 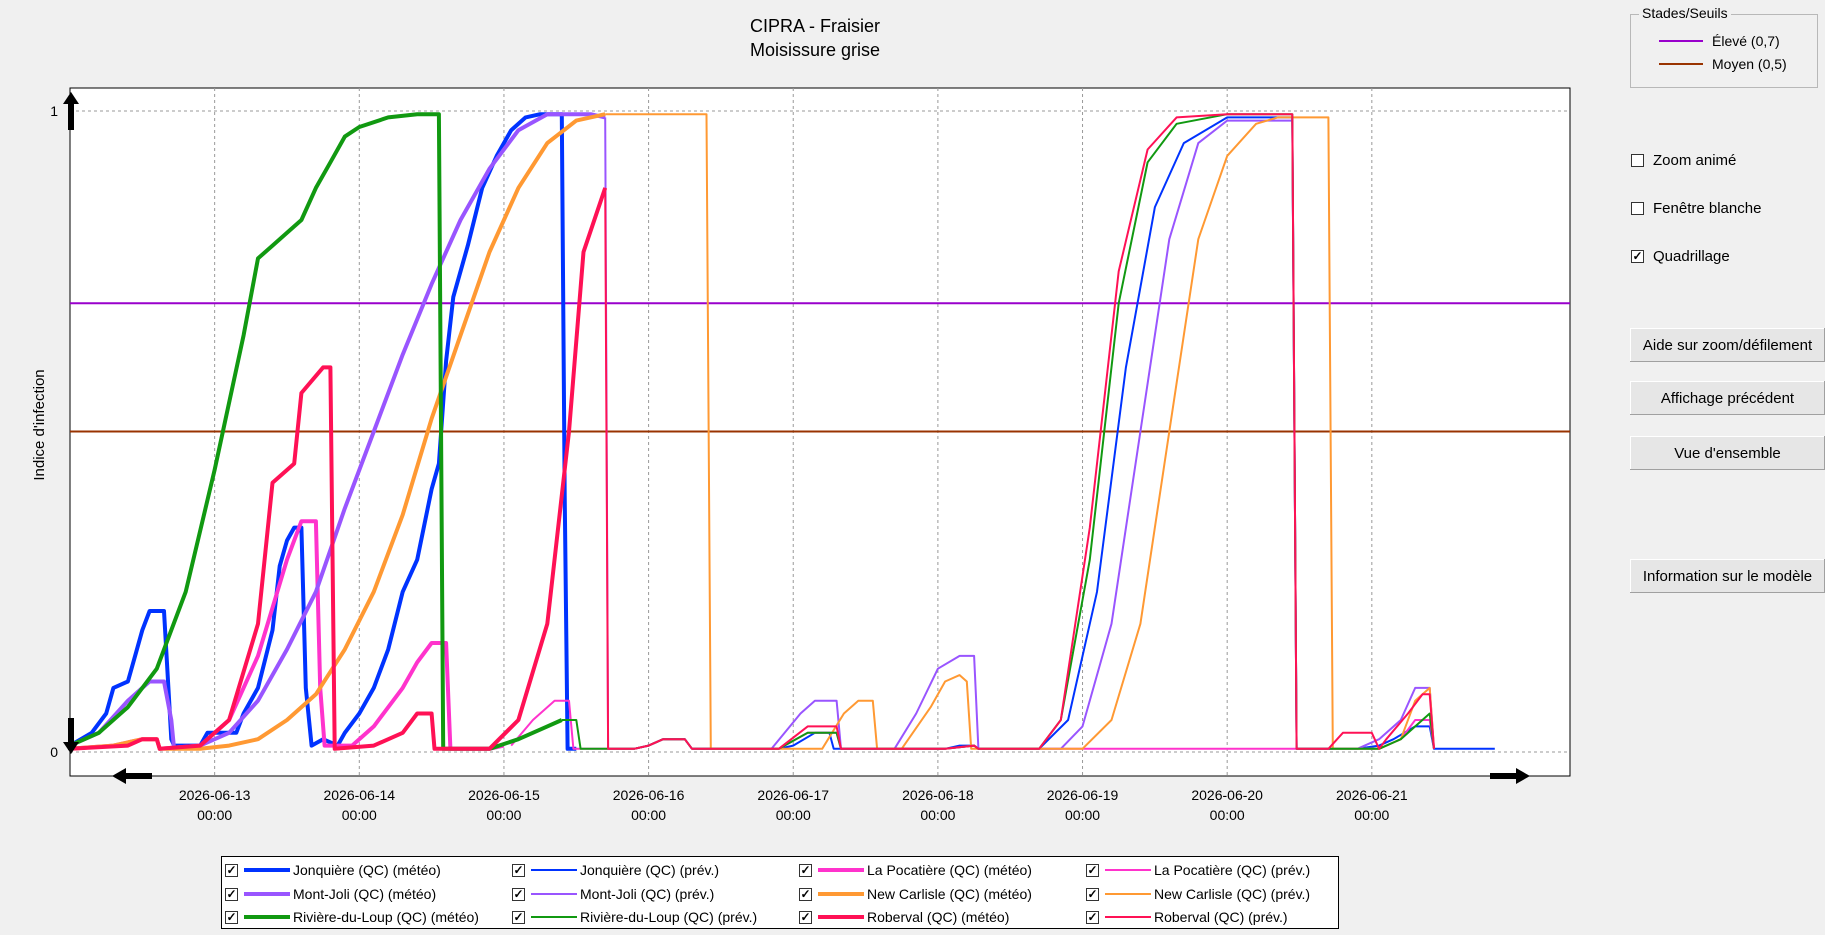 What do you see at coordinates (1695, 160) in the screenshot?
I see `zoom-anime-label: Zoom animé` at bounding box center [1695, 160].